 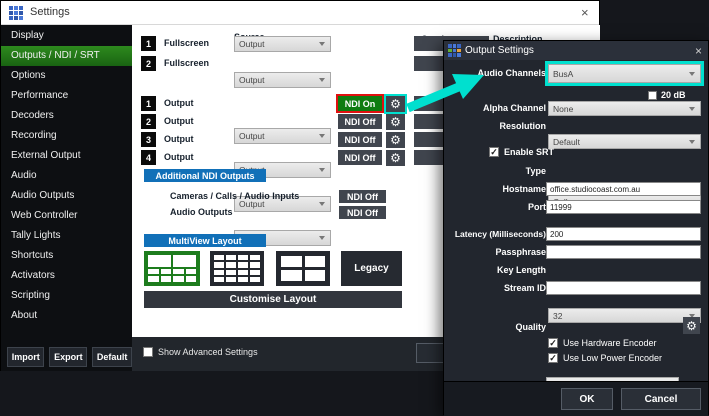 What do you see at coordinates (187, 43) in the screenshot?
I see `fullscreen-1-label: Fullscreen` at bounding box center [187, 43].